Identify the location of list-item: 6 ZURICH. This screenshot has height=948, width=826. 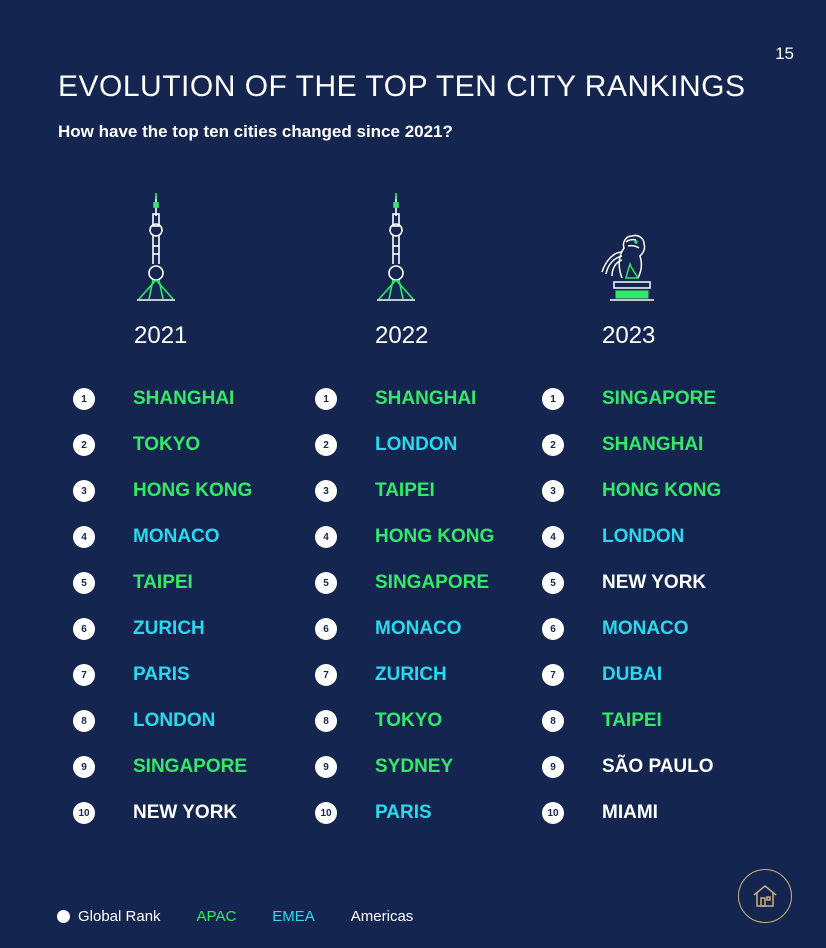
(162, 629).